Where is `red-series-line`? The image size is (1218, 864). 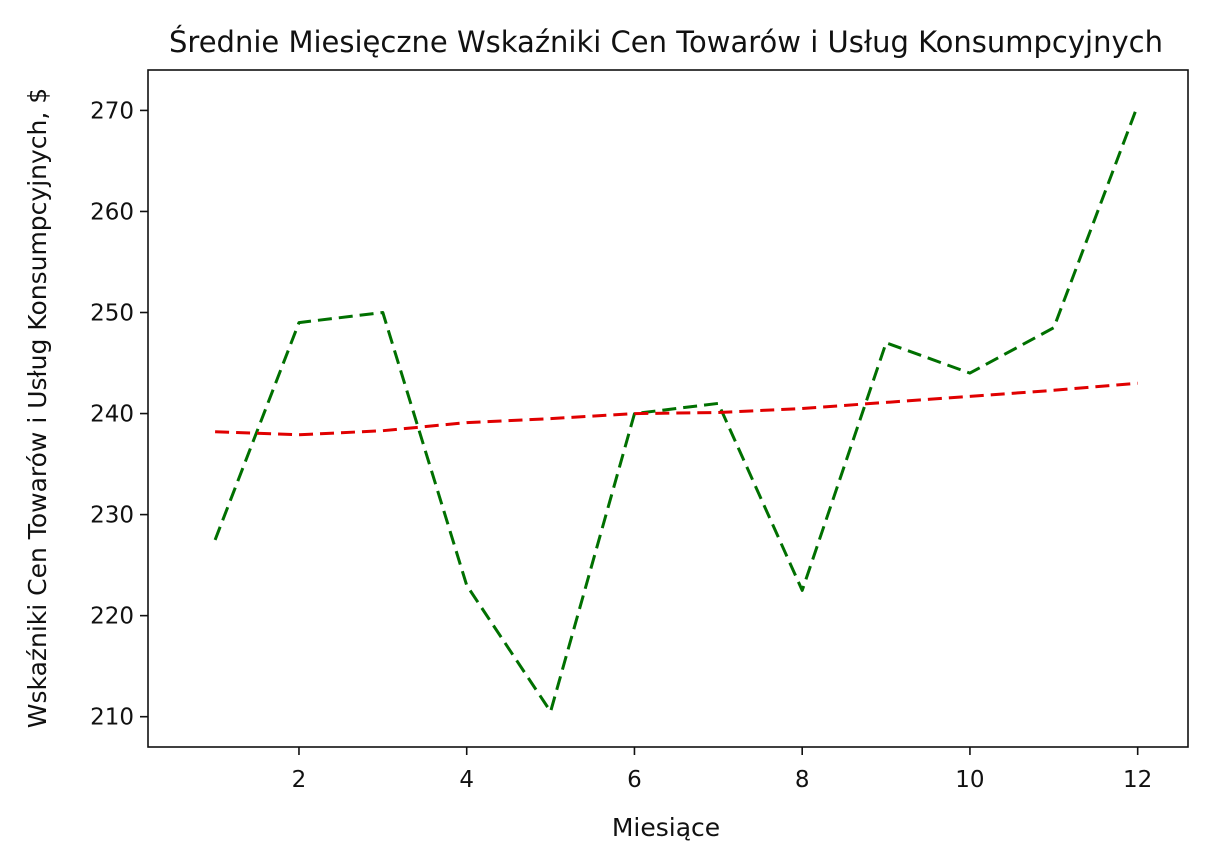 red-series-line is located at coordinates (676, 409).